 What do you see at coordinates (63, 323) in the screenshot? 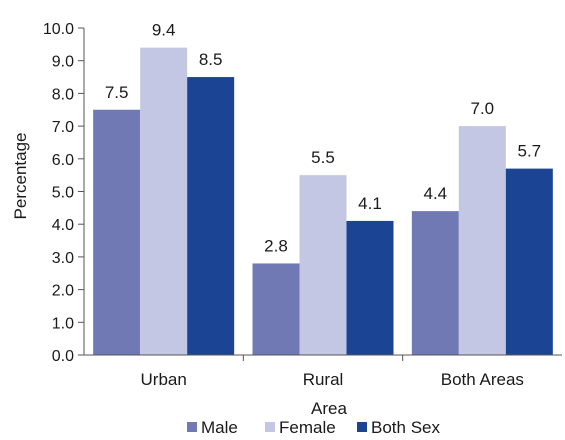
I see `y-tick-label: 1.0` at bounding box center [63, 323].